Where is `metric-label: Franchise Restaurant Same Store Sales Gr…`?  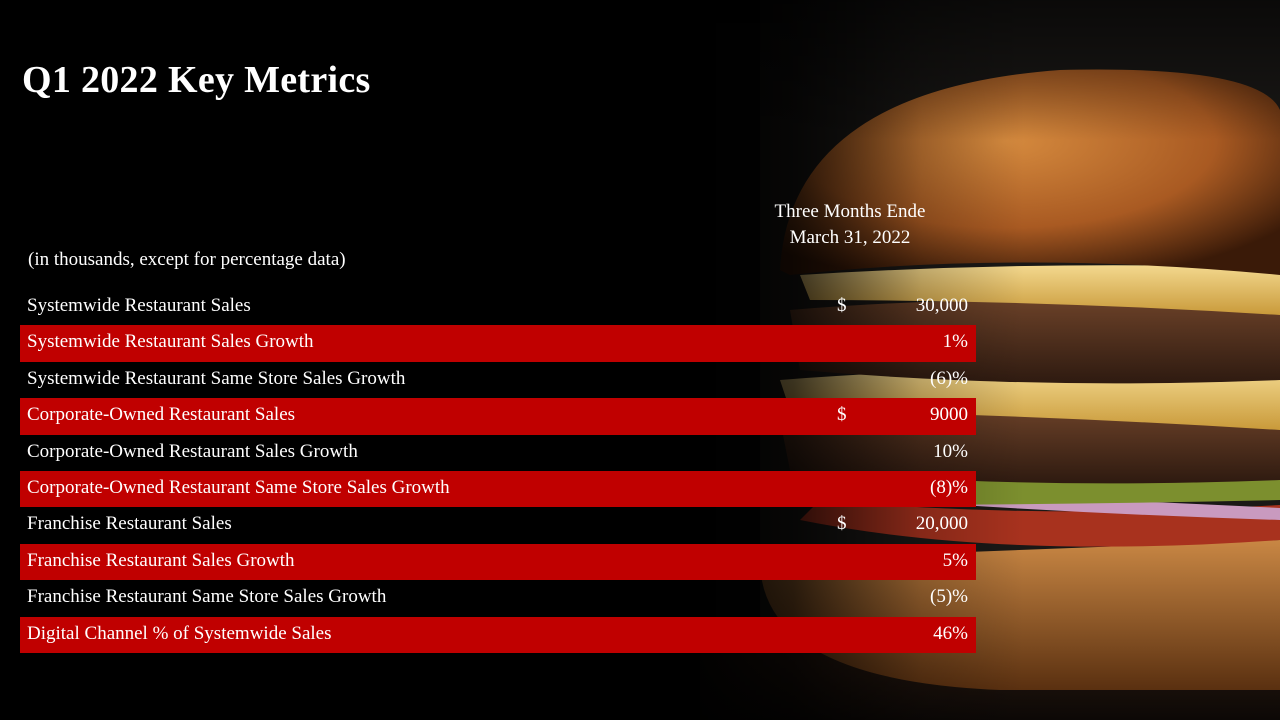
metric-label: Franchise Restaurant Same Store Sales Gr… is located at coordinates (207, 597).